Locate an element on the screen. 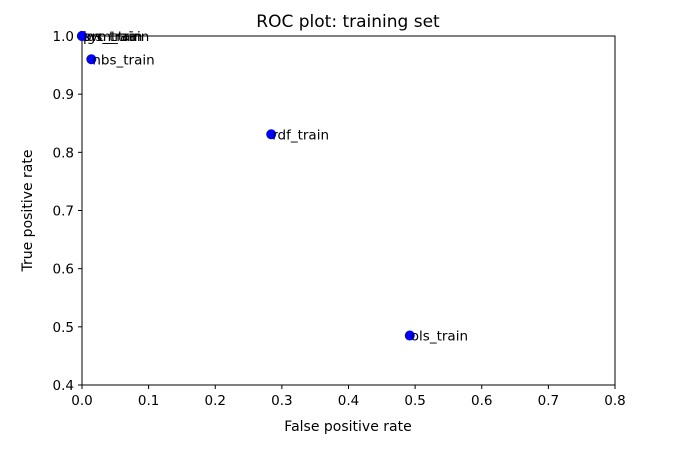 Image resolution: width=678 pixels, height=452 pixels. data-point-rdf_train is located at coordinates (271, 134).